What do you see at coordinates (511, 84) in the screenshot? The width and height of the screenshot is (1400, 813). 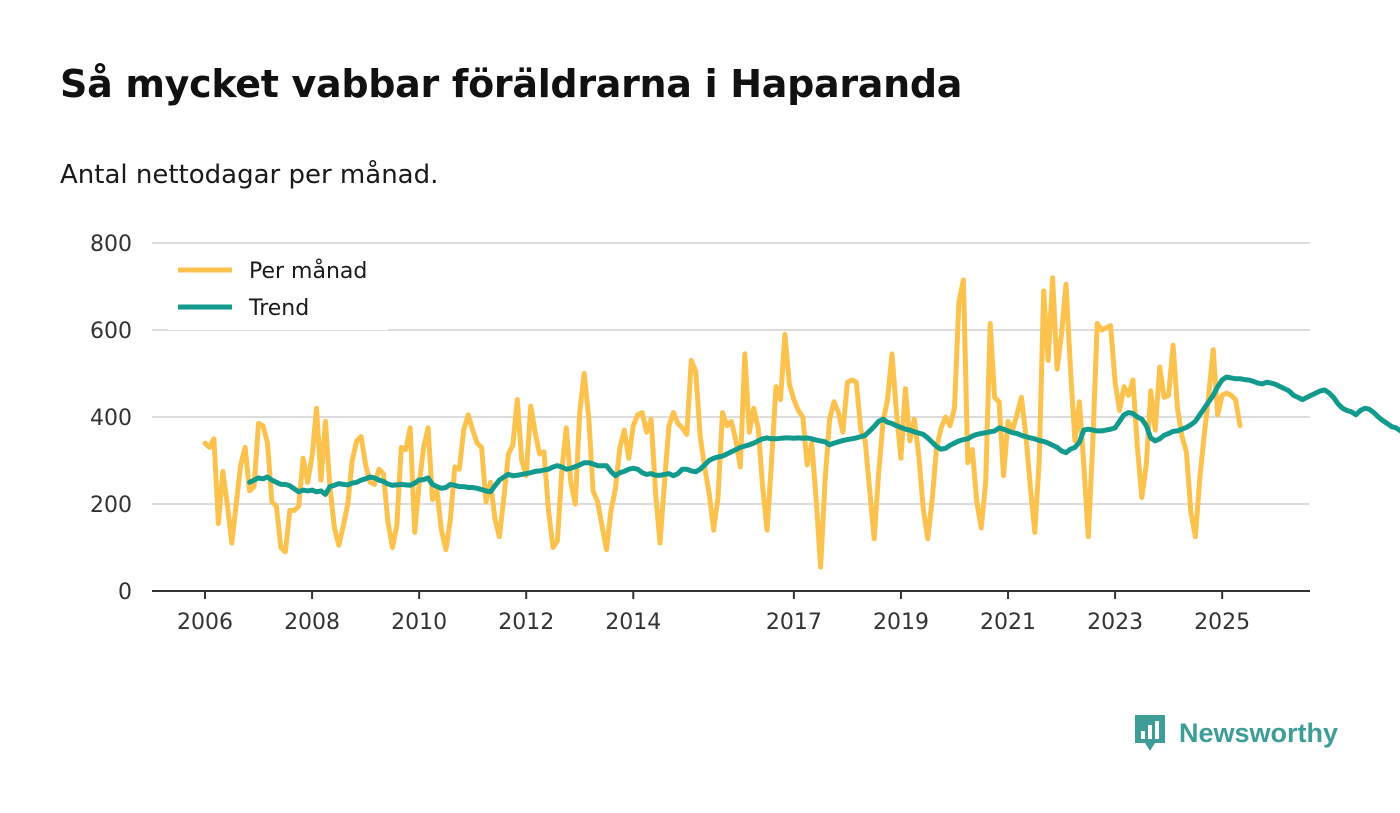 I see `chart-title: Så mycket vabbar föräldrarna i Haparanda` at bounding box center [511, 84].